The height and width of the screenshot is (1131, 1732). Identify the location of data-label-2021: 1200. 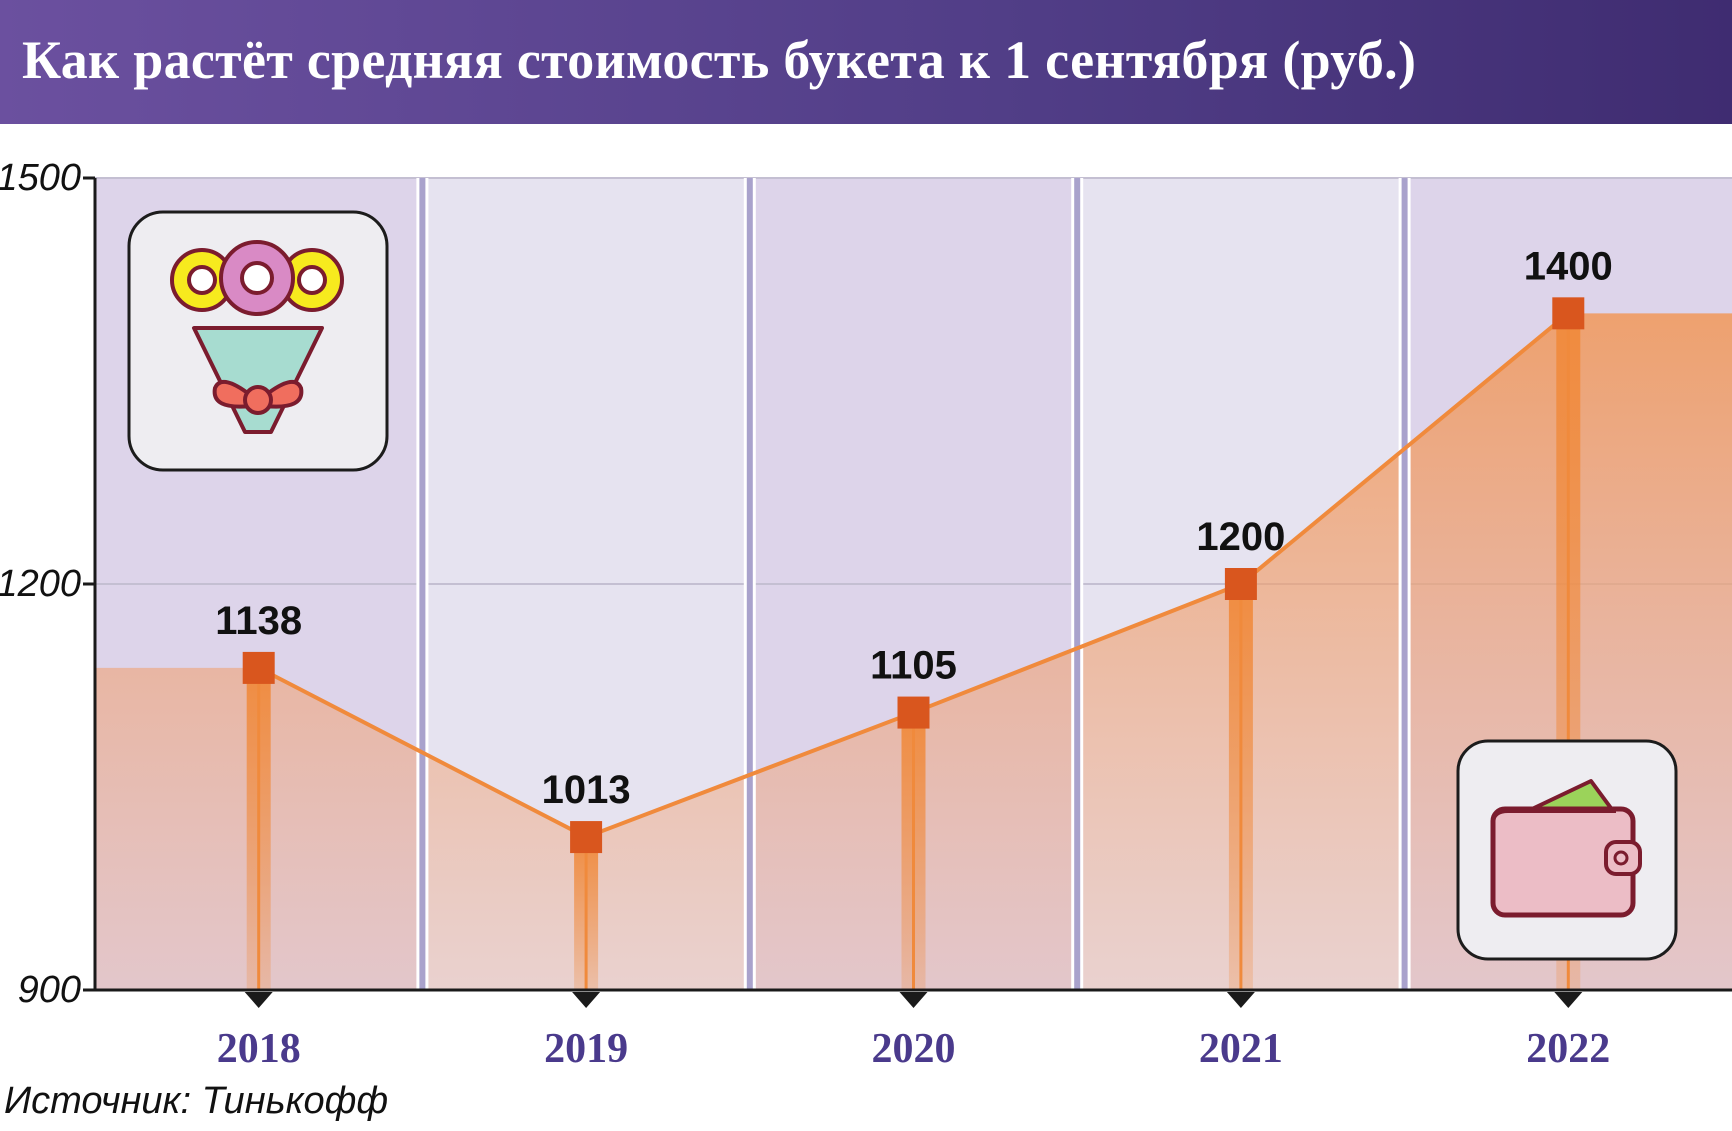
(1240, 537).